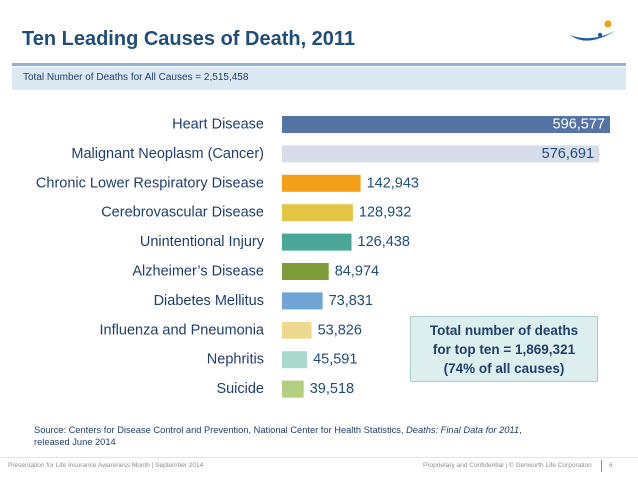 The image size is (638, 479). What do you see at coordinates (393, 183) in the screenshot?
I see `value-label-chronic-lower-respiratory-disease: 142,943` at bounding box center [393, 183].